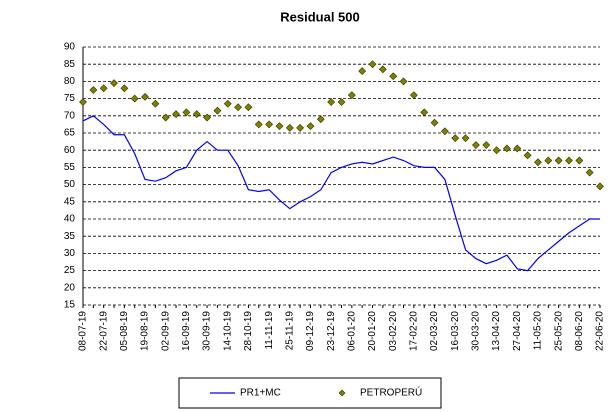 Image resolution: width=614 pixels, height=412 pixels. What do you see at coordinates (145, 331) in the screenshot?
I see `x-tick-label: 19-08-19` at bounding box center [145, 331].